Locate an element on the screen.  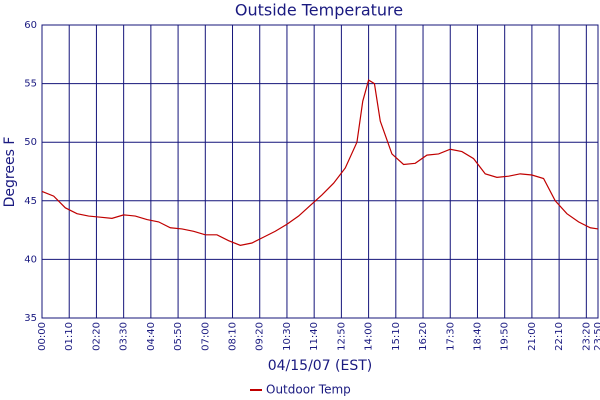
y-axis-label: Degrees F is located at coordinates (10, 172).